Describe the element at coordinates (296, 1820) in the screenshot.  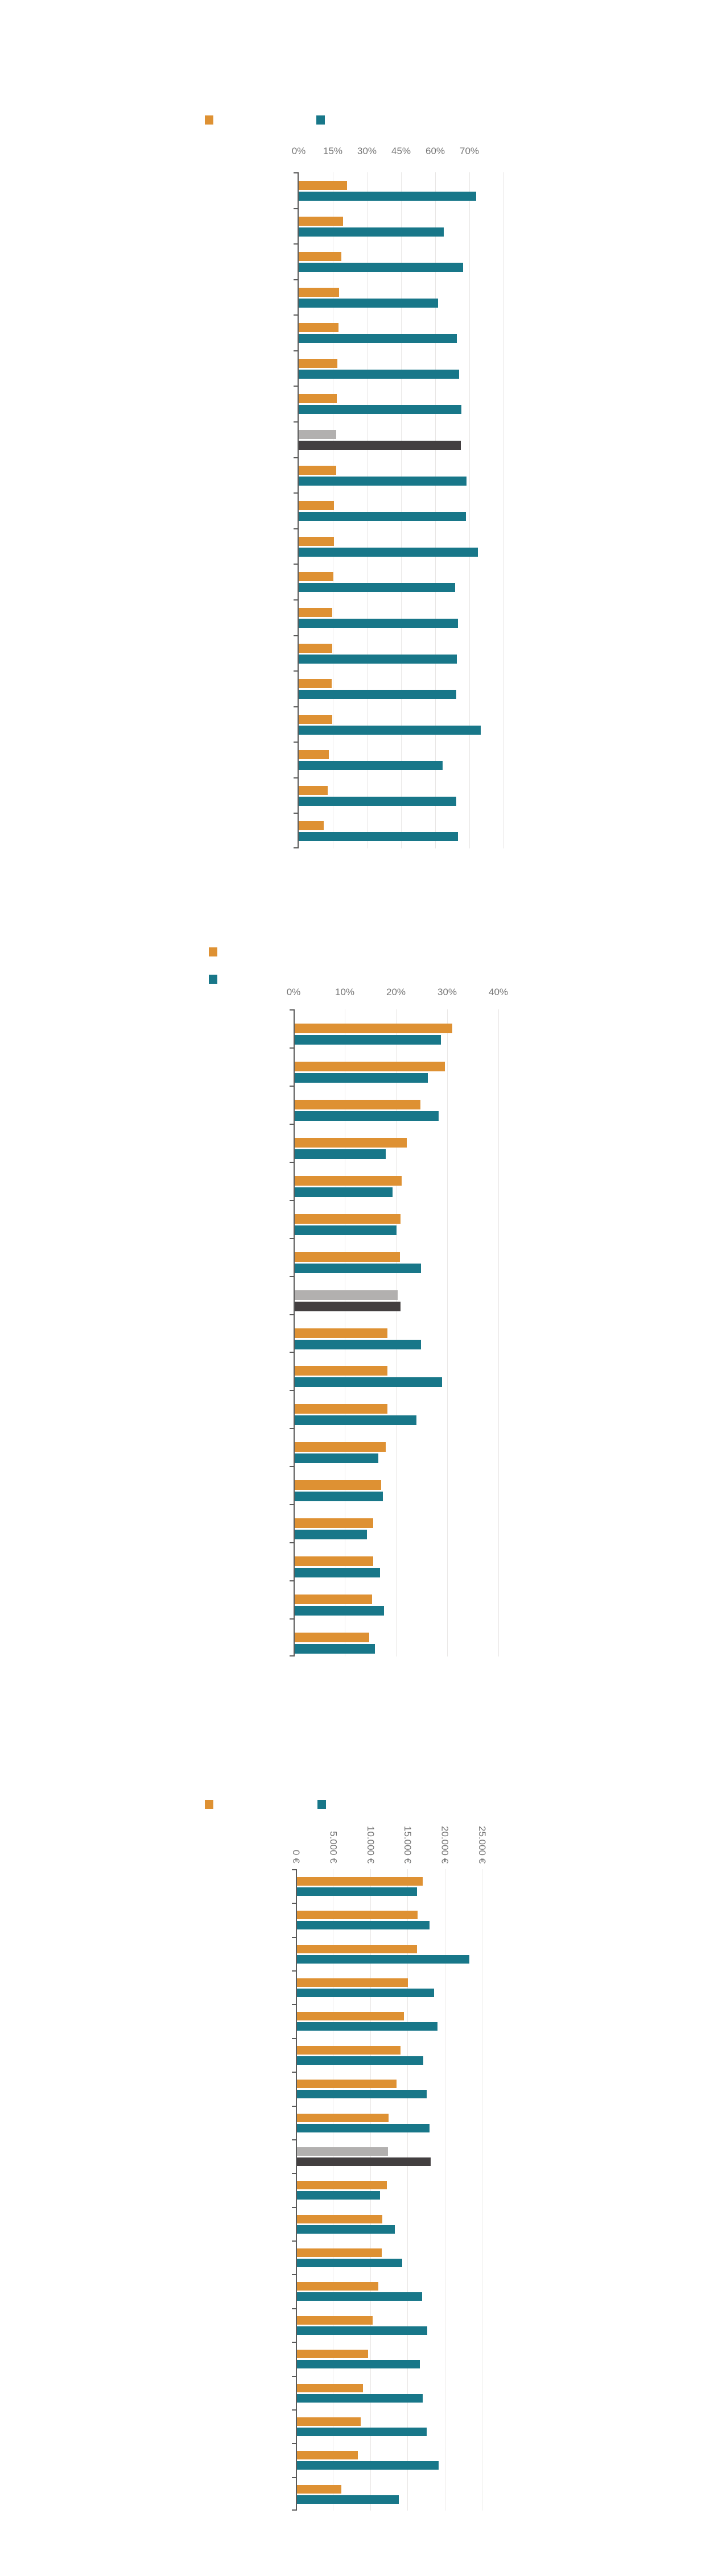
I see `x-axis-tick-label-rotated: 0 €` at that location.